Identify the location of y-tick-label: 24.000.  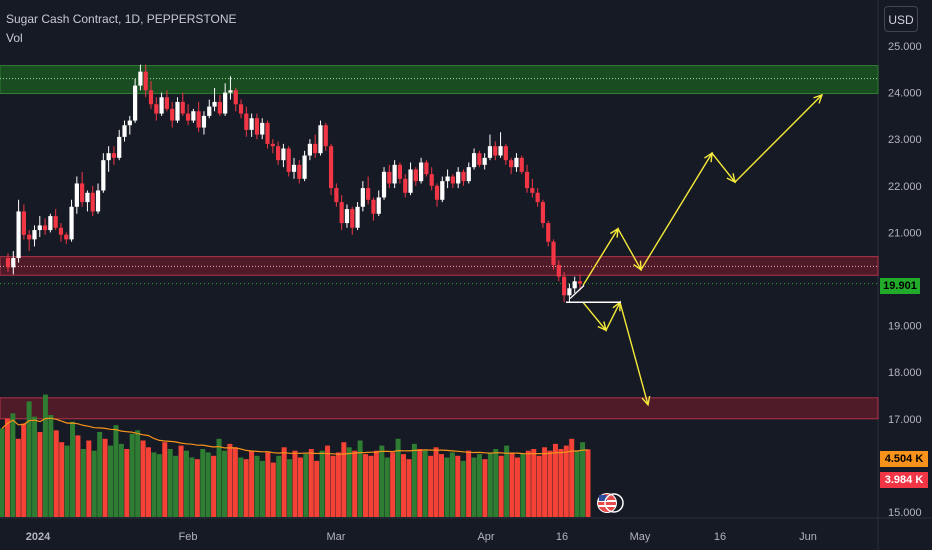
(905, 94).